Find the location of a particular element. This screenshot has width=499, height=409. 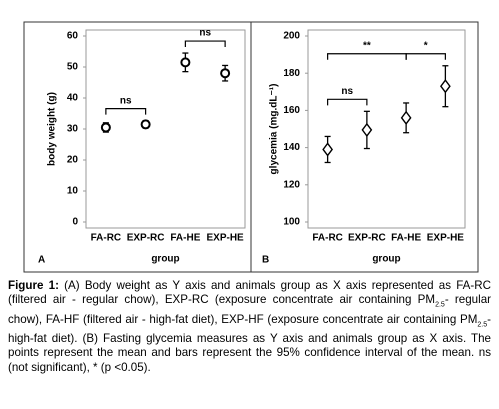

y-tick-label: 0 is located at coordinates (75, 222).